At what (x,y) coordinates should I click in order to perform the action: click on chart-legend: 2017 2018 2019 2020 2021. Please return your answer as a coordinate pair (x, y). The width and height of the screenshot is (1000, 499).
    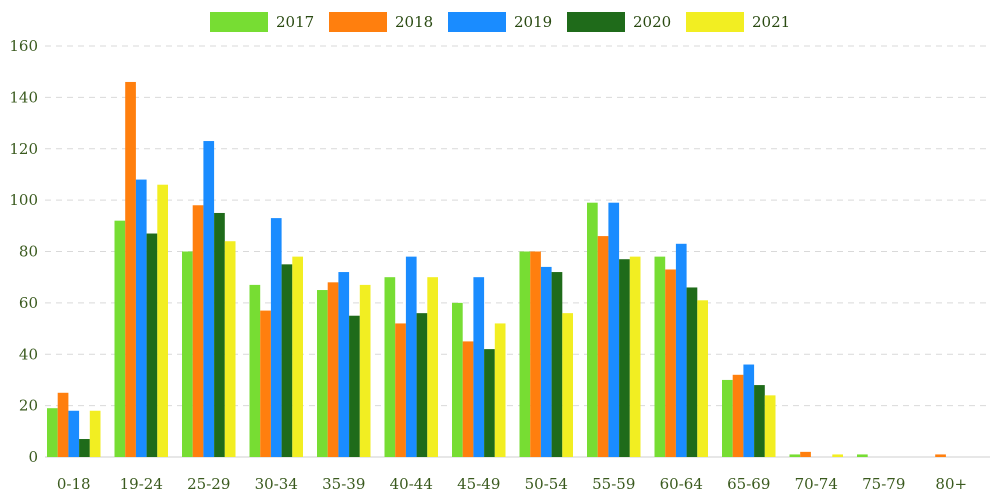
    Looking at the image, I should click on (500, 22).